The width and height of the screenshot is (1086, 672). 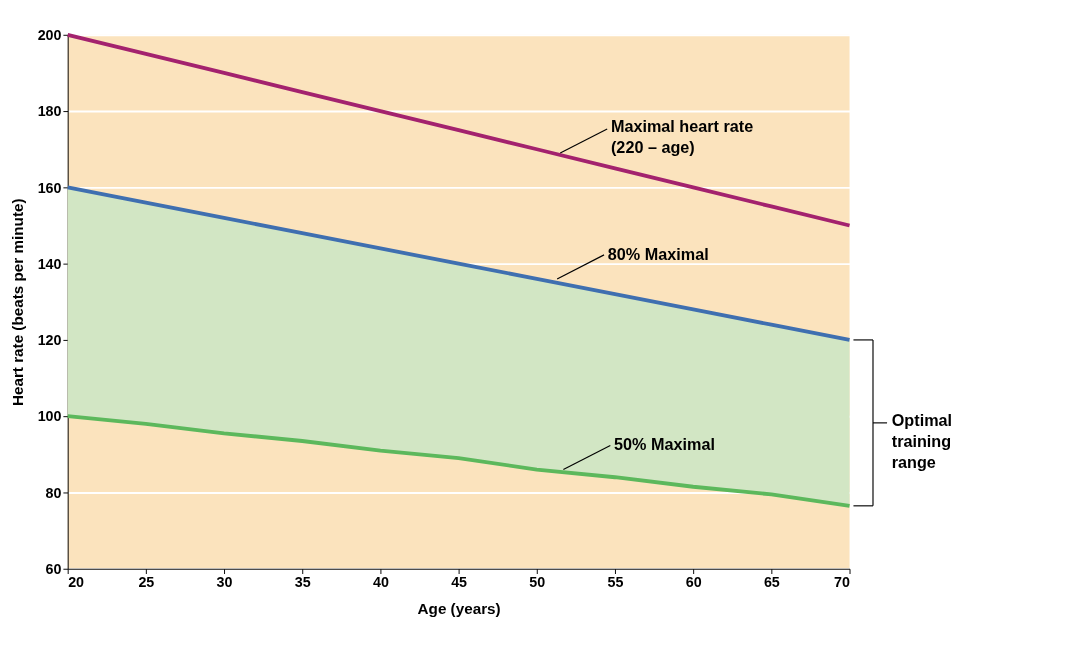 I want to click on x-axis-title: Age (years), so click(x=459, y=609).